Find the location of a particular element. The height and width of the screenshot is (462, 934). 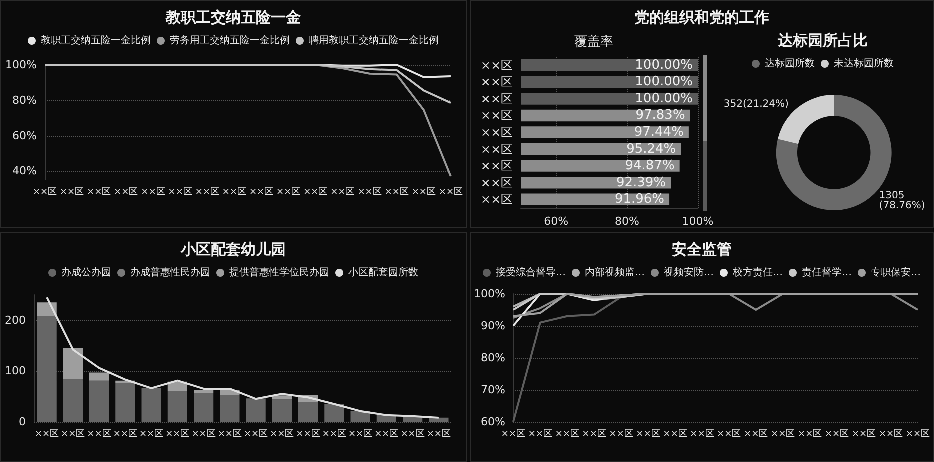

data-label: 91.96% is located at coordinates (639, 200).